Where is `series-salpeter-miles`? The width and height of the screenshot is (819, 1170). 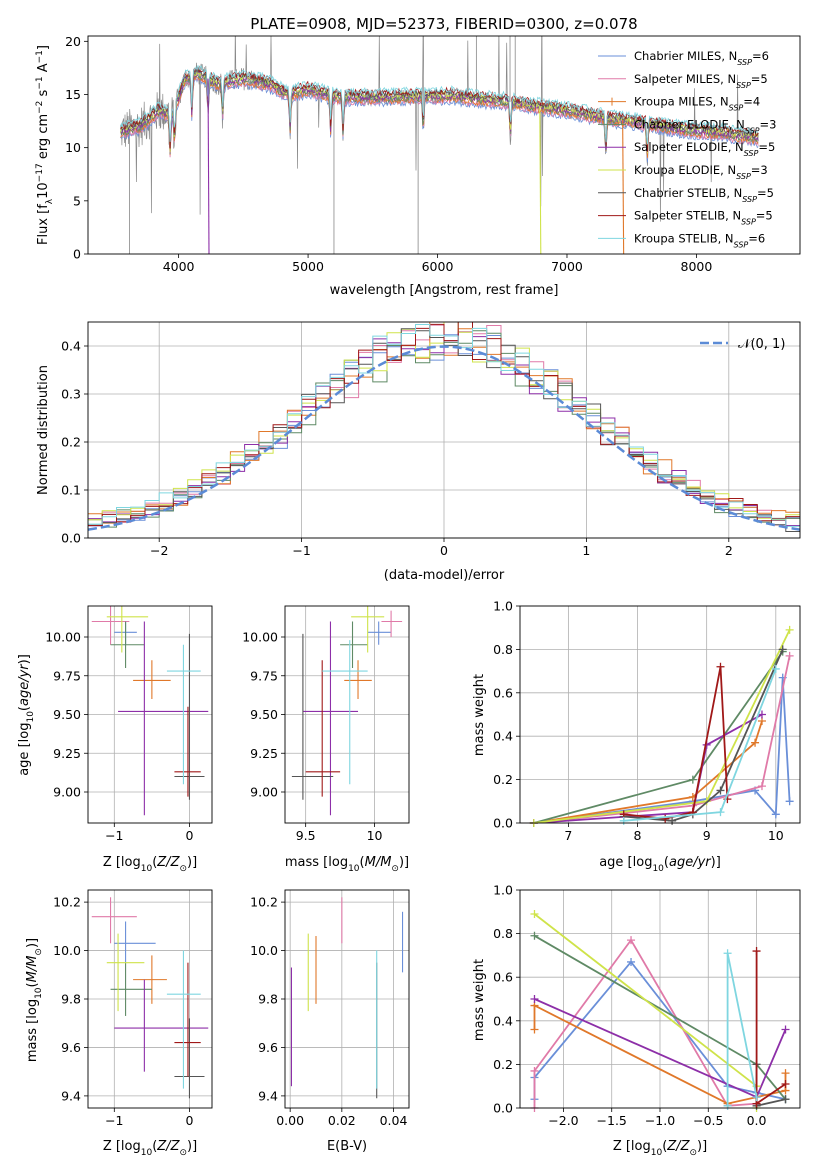 series-salpeter-miles is located at coordinates (661, 739).